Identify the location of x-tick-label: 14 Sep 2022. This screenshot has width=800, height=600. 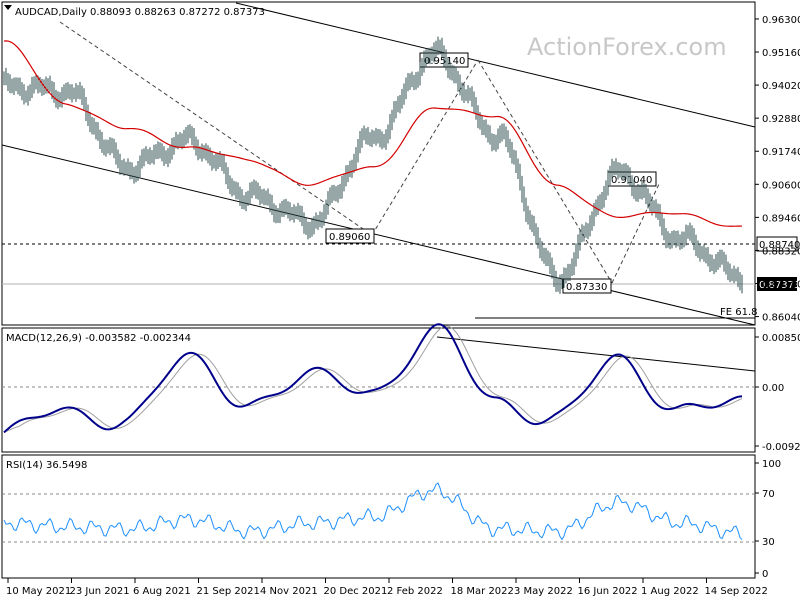
(736, 591).